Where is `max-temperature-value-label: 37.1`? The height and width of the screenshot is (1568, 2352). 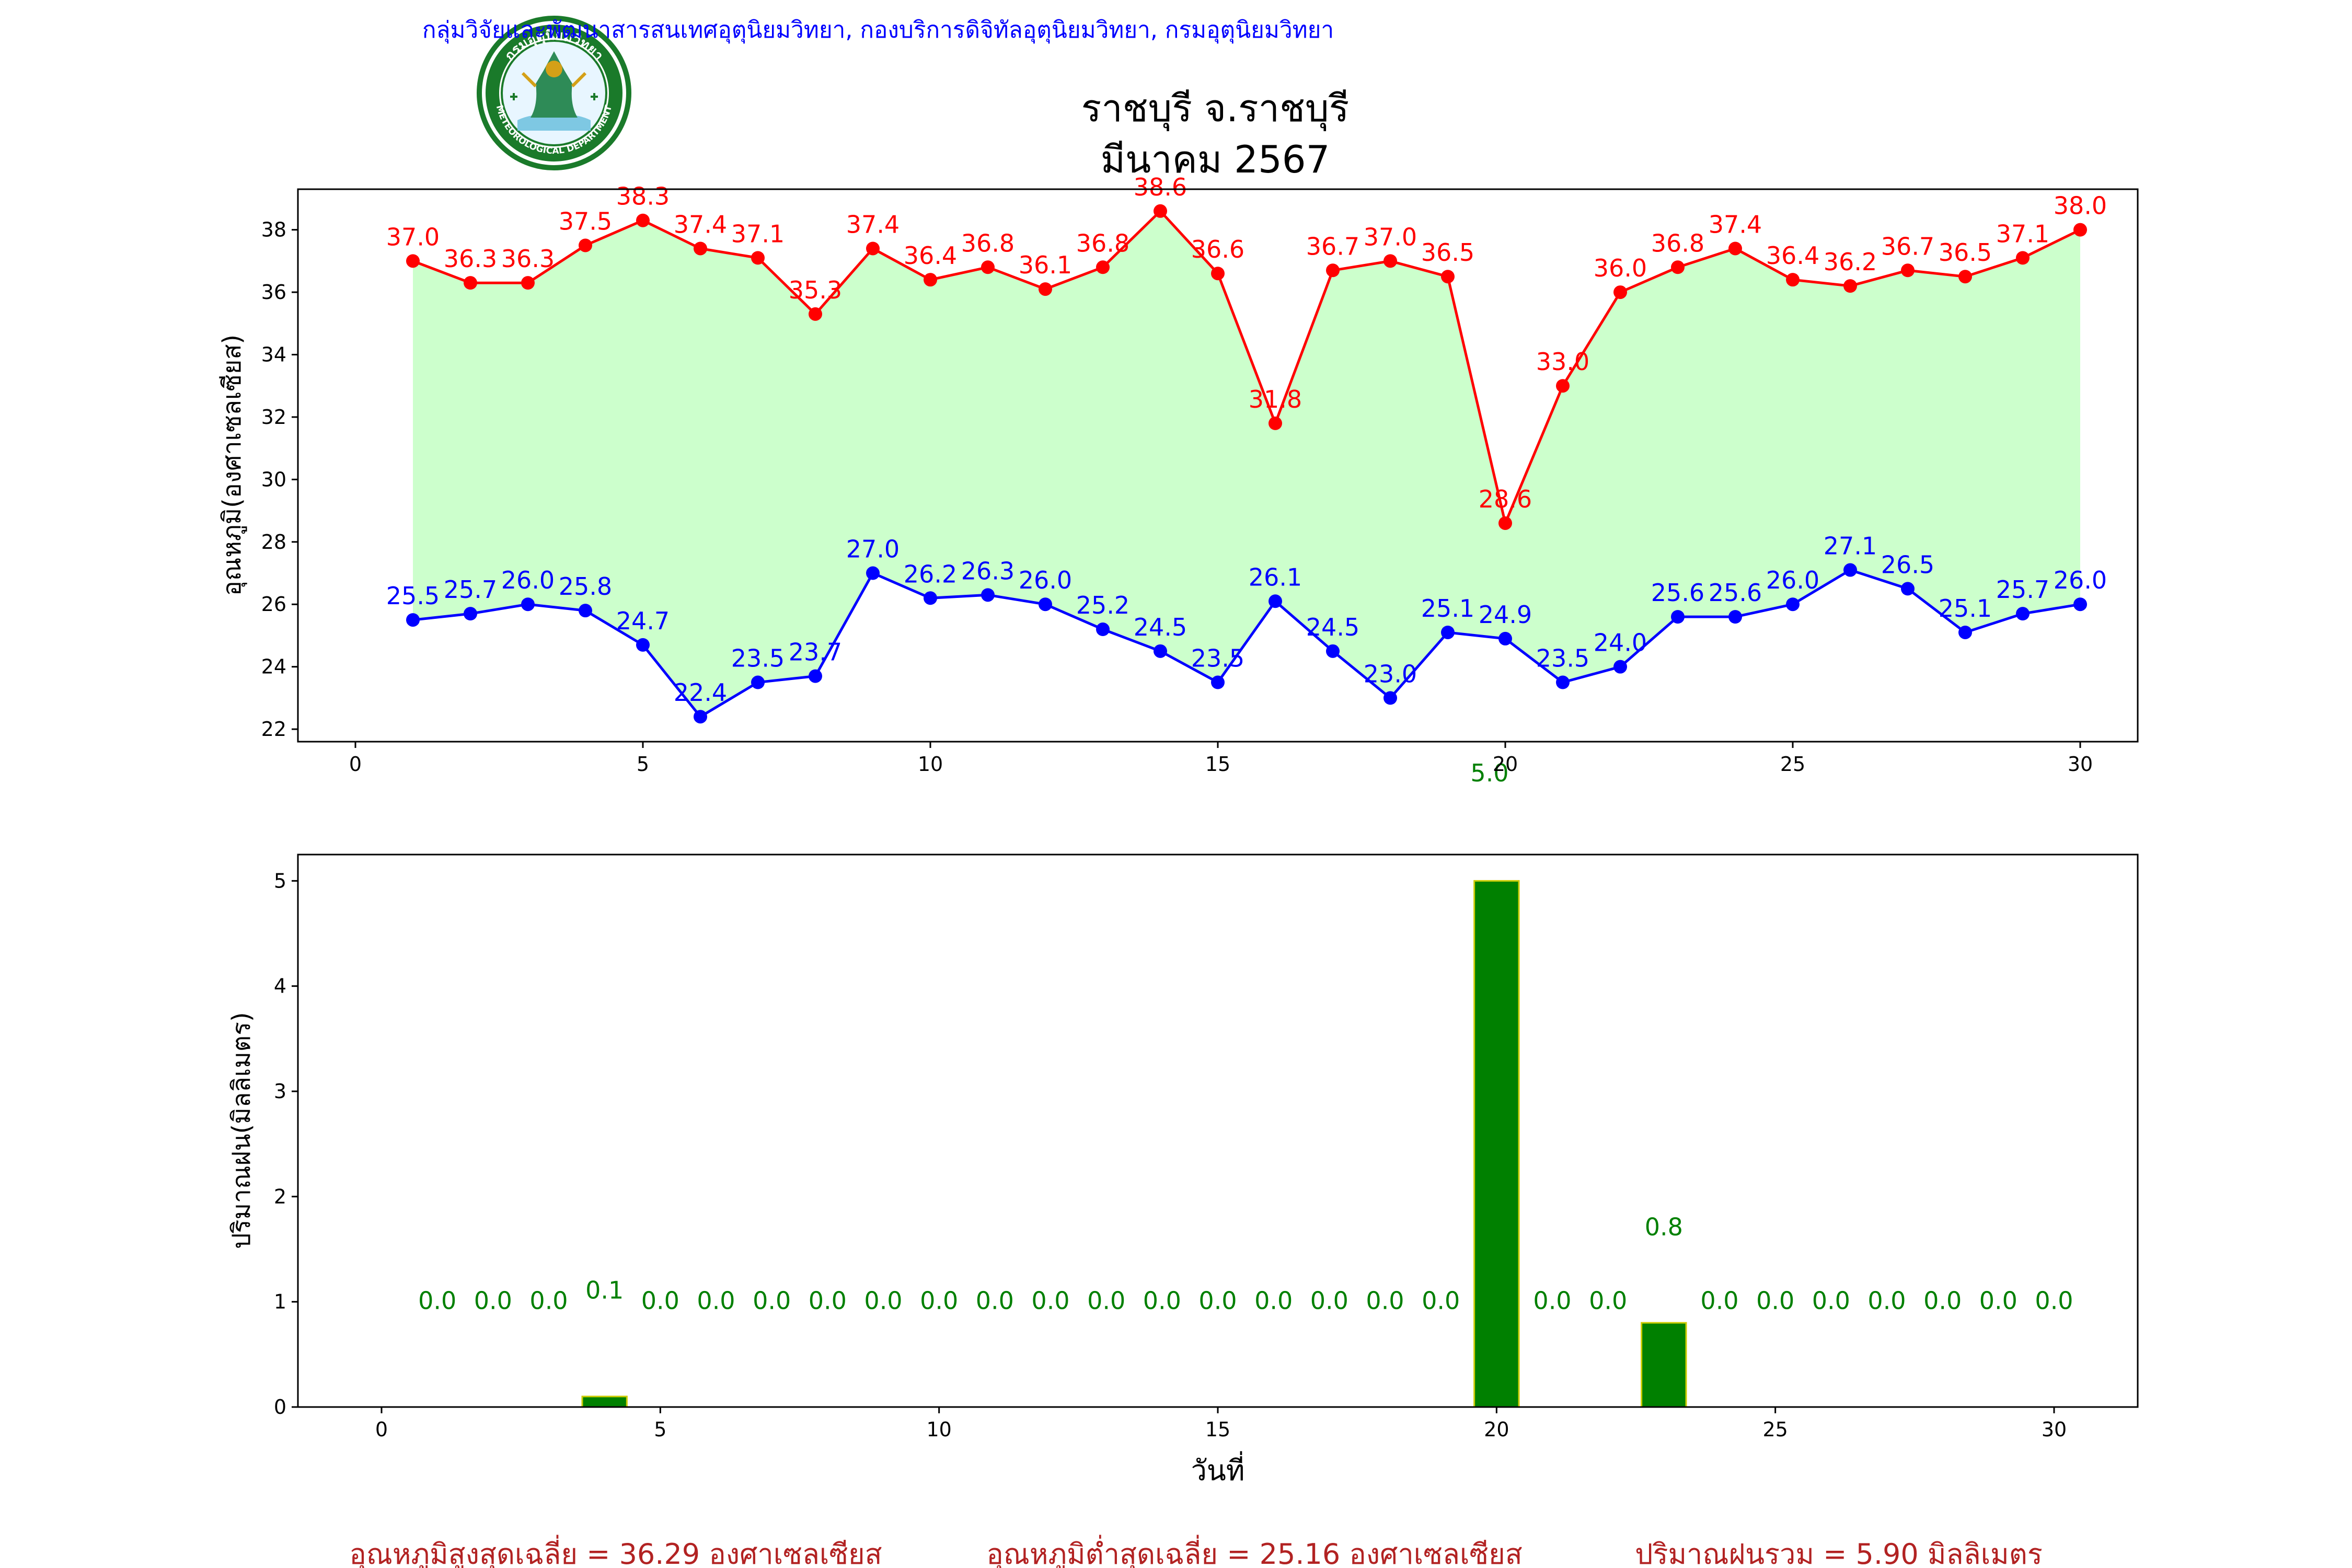
max-temperature-value-label: 37.1 is located at coordinates (2022, 234).